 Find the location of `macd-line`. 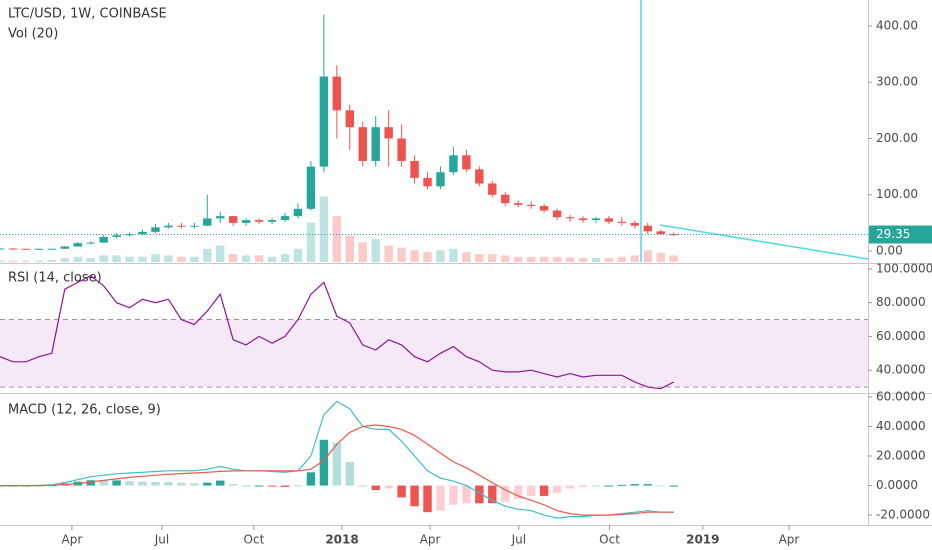

macd-line is located at coordinates (337, 470).